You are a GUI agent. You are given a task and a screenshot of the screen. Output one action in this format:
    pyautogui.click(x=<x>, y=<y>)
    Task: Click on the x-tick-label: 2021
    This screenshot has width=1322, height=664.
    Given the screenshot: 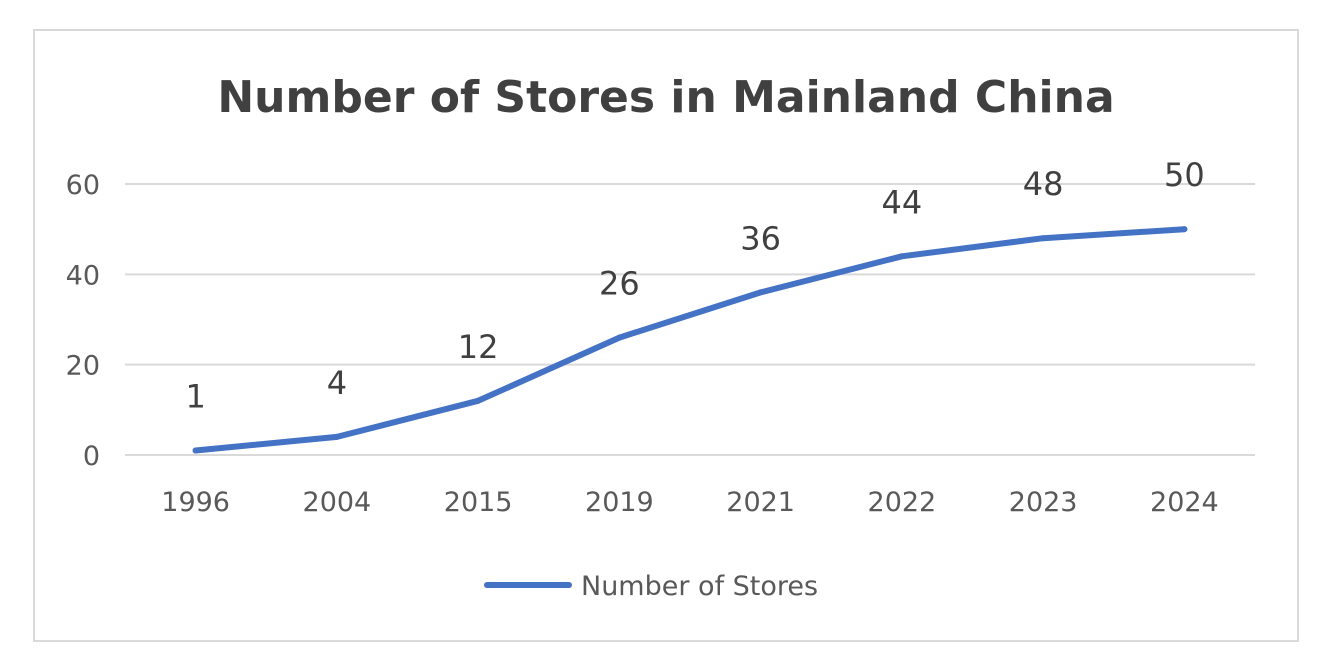 What is the action you would take?
    pyautogui.click(x=760, y=502)
    